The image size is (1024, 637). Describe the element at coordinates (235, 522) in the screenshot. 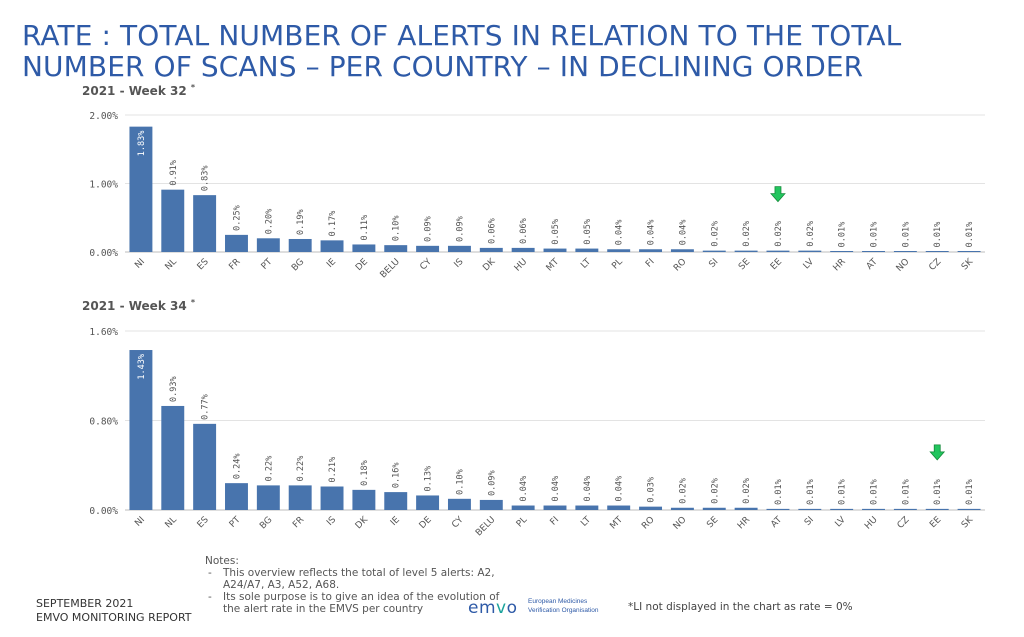

I see `x-tick-label: PT` at that location.